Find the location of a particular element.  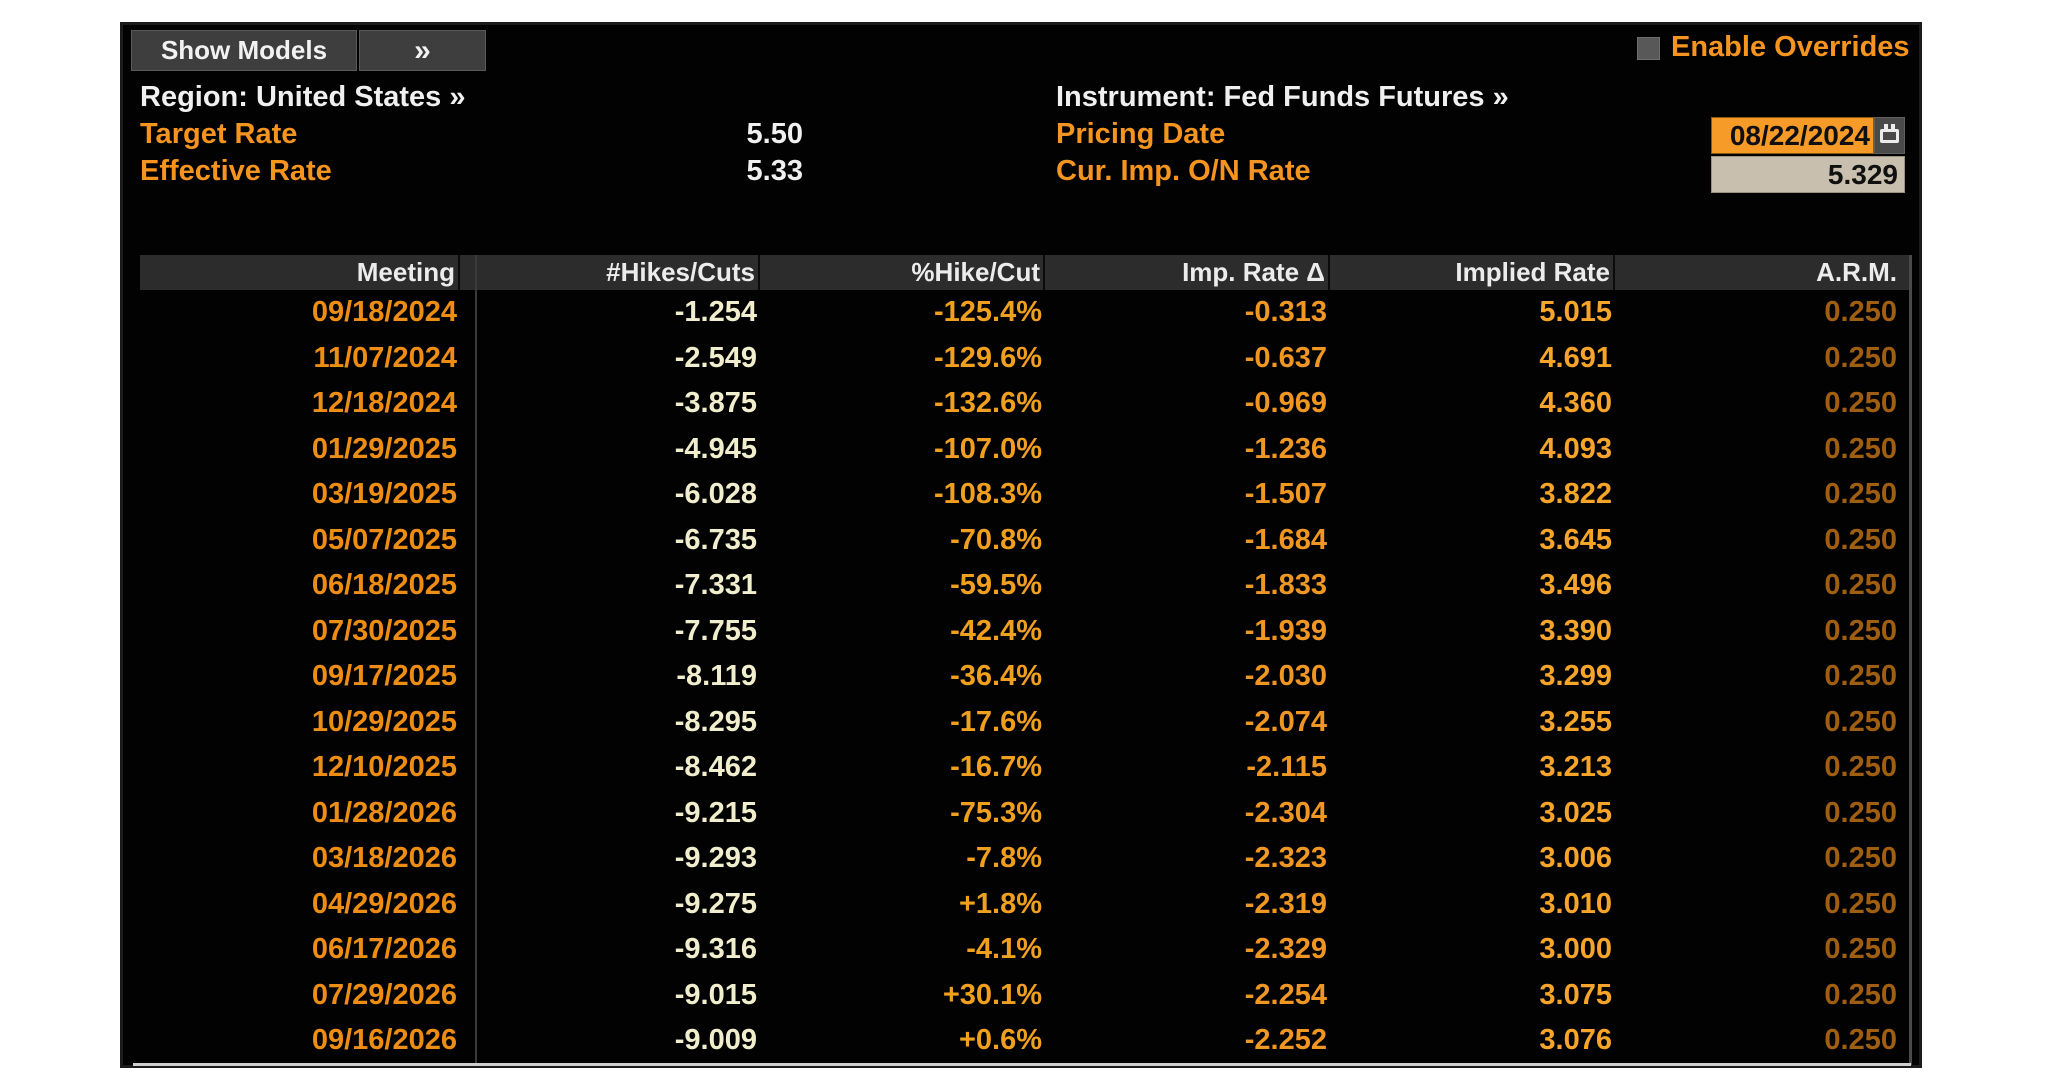

cell-pct-hike-cut: -125.4% is located at coordinates (987, 312).